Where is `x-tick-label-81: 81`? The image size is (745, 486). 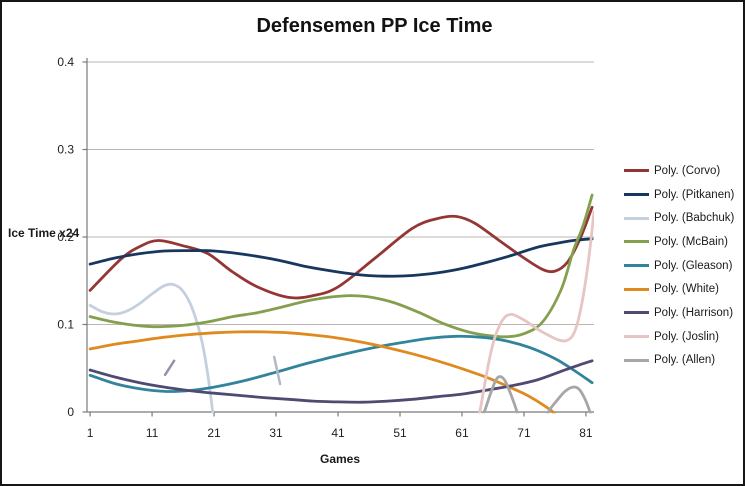
x-tick-label-81: 81 is located at coordinates (586, 433).